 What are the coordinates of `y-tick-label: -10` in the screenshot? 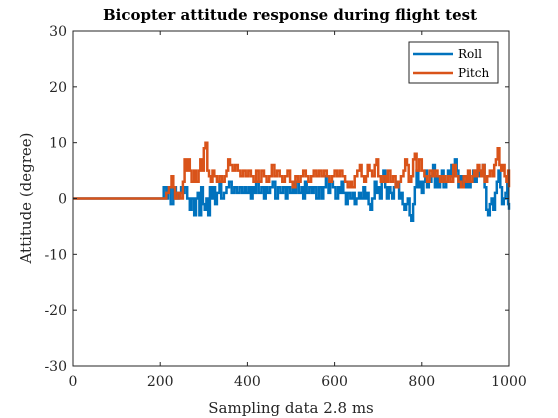 It's located at (55, 255).